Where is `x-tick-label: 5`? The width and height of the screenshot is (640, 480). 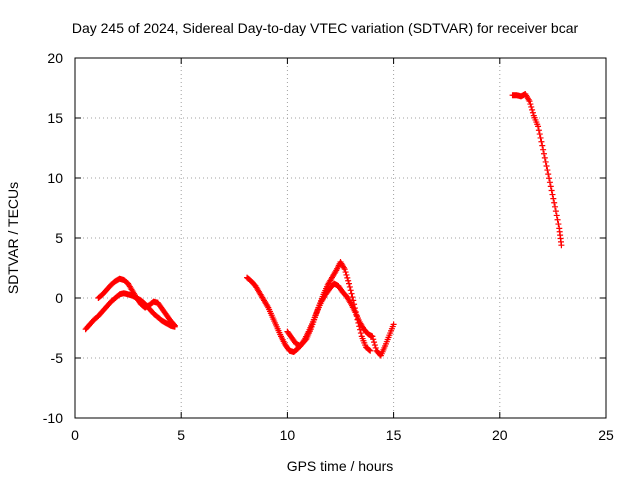
x-tick-label: 5 is located at coordinates (181, 435).